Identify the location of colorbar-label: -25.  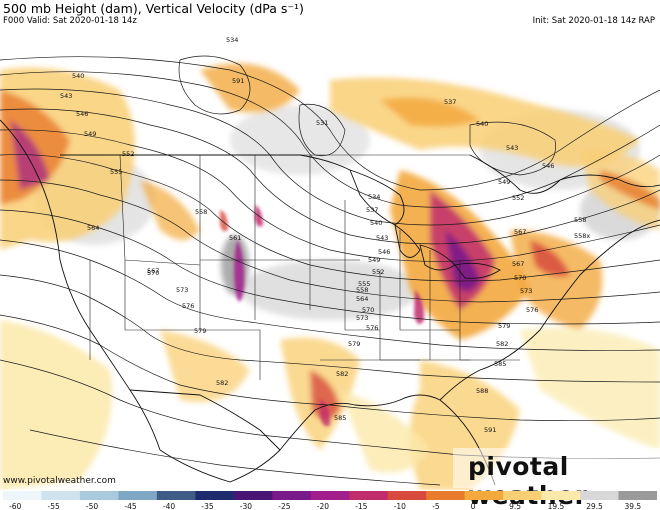
(284, 506).